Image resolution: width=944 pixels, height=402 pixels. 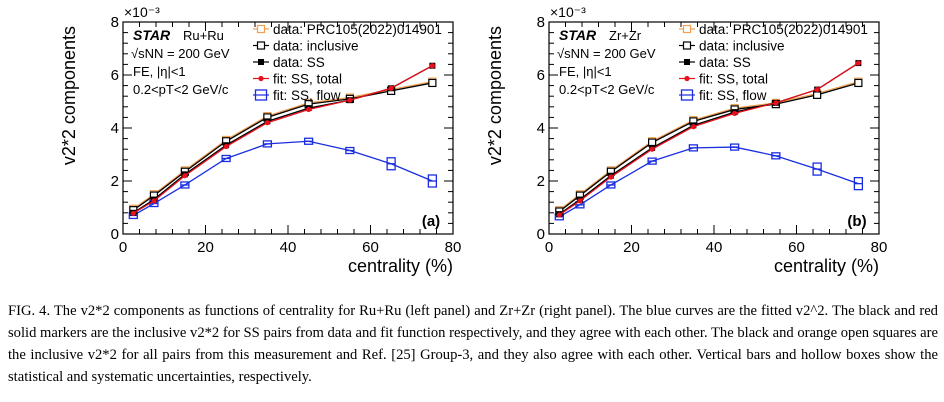 What do you see at coordinates (625, 35) in the screenshot?
I see `system-label: Zr+Zr` at bounding box center [625, 35].